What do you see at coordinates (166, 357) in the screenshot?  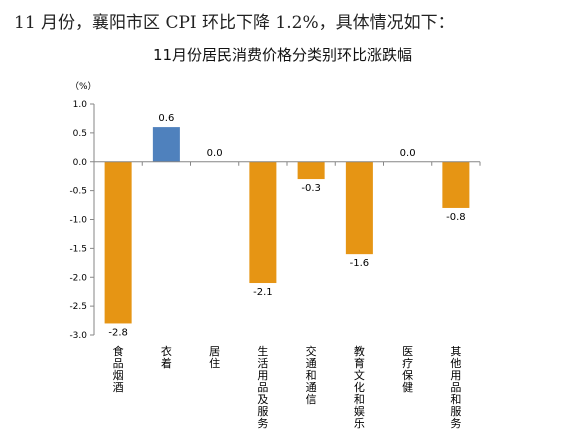 I see `category-label: 衣着` at bounding box center [166, 357].